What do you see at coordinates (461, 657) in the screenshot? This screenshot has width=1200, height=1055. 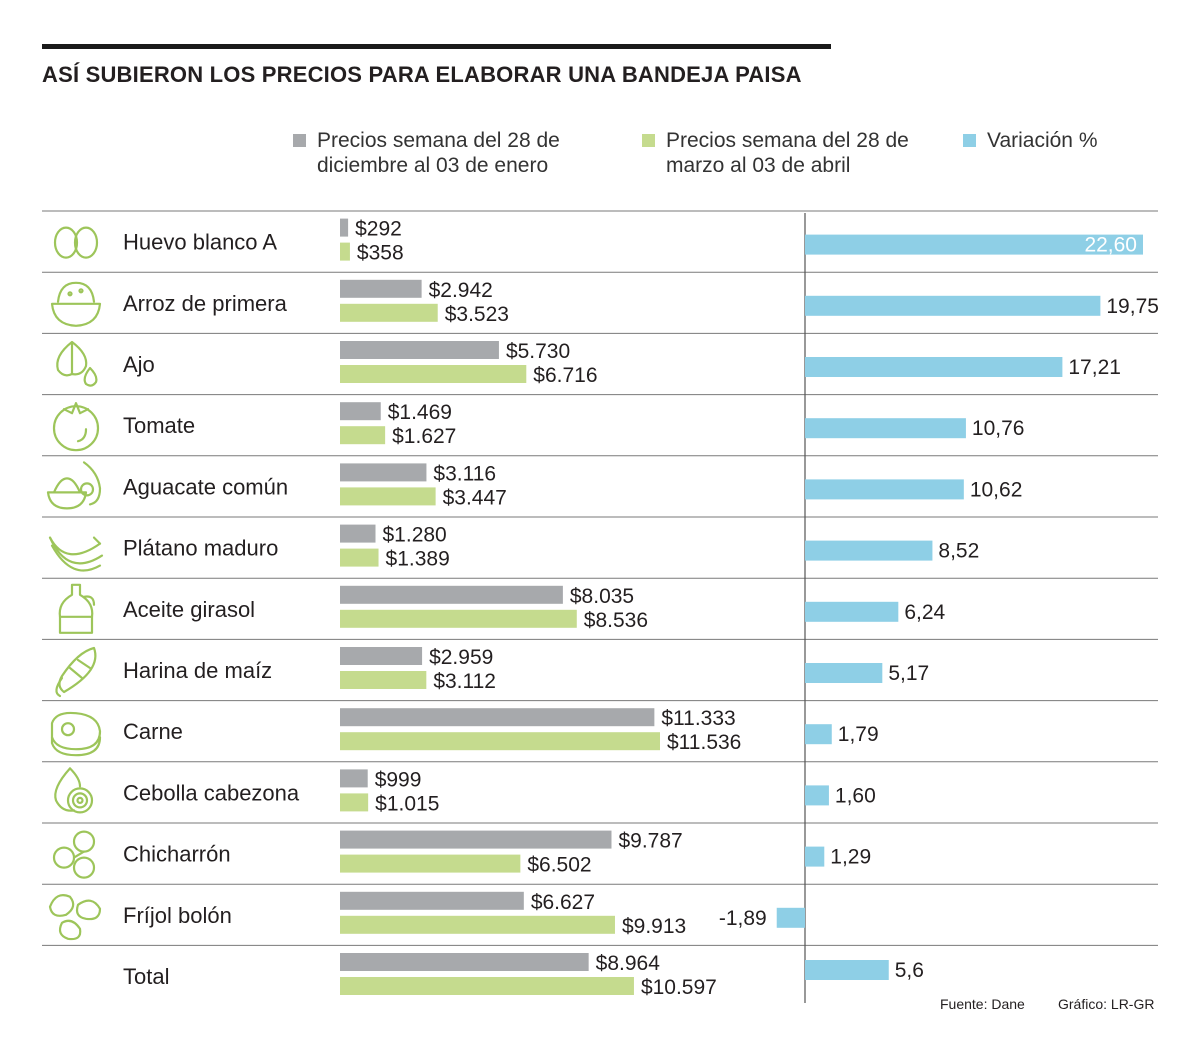 I see `price-label-previous: $2.959` at bounding box center [461, 657].